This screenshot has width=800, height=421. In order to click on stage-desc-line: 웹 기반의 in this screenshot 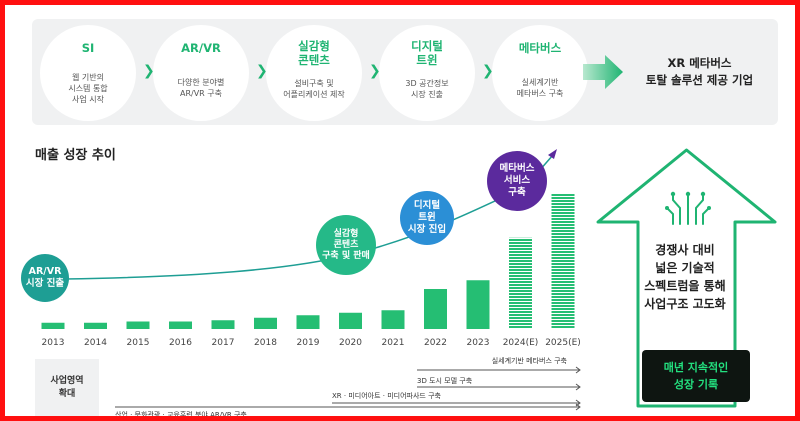, I will do `click(88, 77)`.